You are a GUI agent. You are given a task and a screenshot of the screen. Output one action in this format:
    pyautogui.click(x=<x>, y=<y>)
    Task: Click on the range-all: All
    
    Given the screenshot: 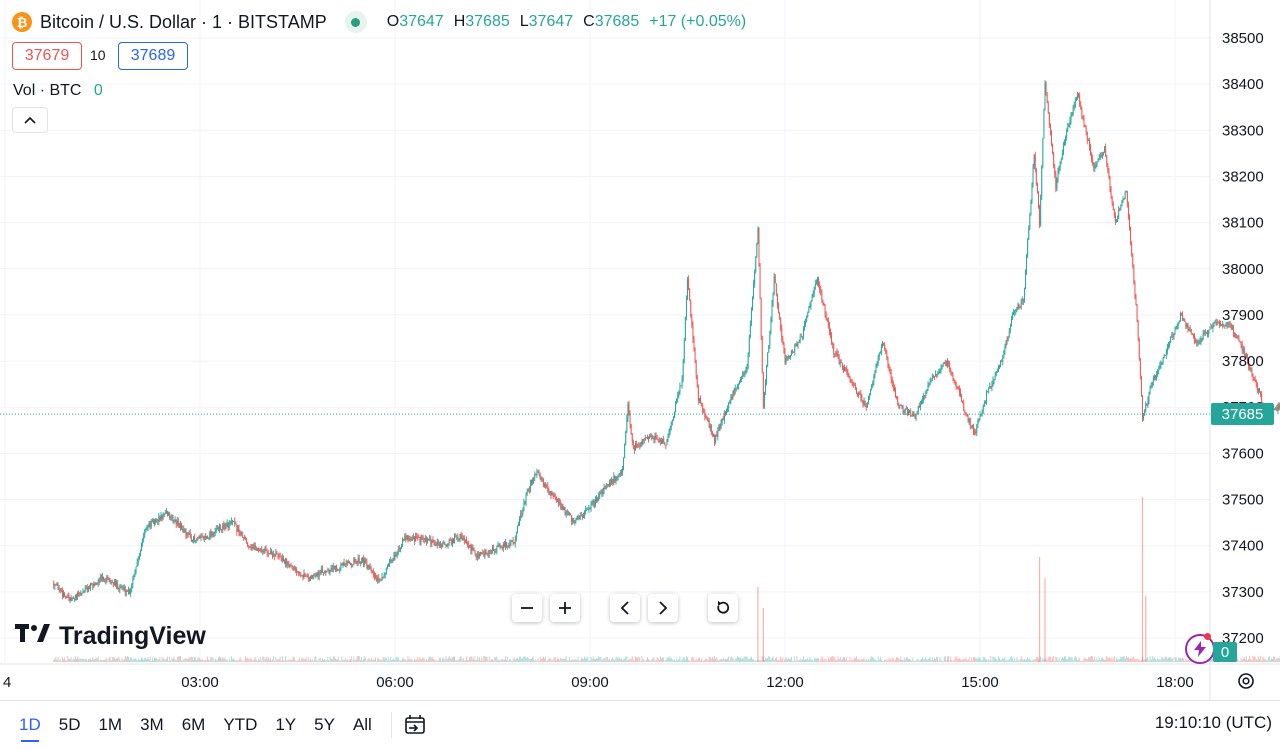 What is the action you would take?
    pyautogui.click(x=362, y=725)
    